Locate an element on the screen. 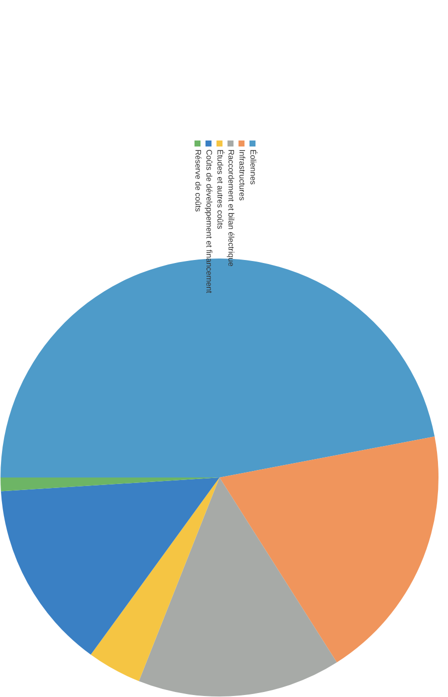 This screenshot has height=697, width=448. legend-label: Études et autres coûts is located at coordinates (219, 189).